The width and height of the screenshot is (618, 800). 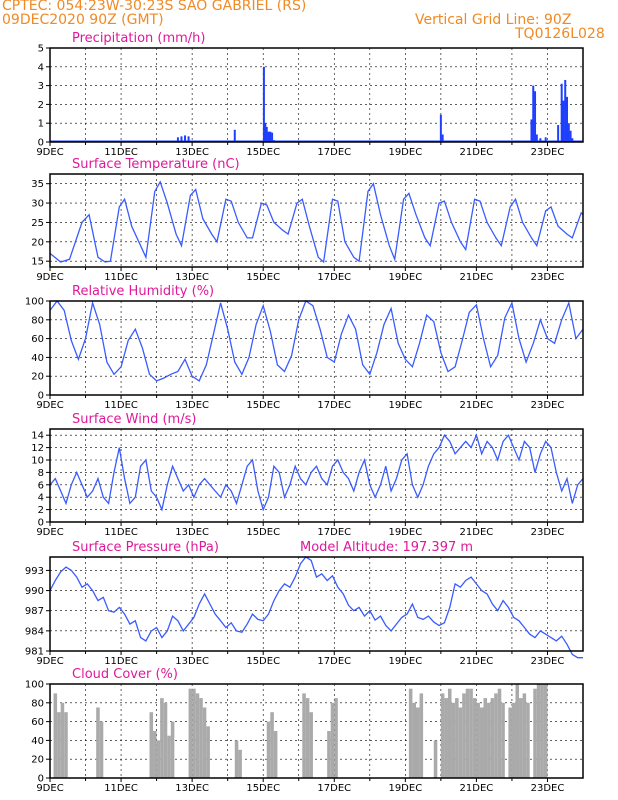 What do you see at coordinates (37, 339) in the screenshot?
I see `y-tick-label: 60` at bounding box center [37, 339].